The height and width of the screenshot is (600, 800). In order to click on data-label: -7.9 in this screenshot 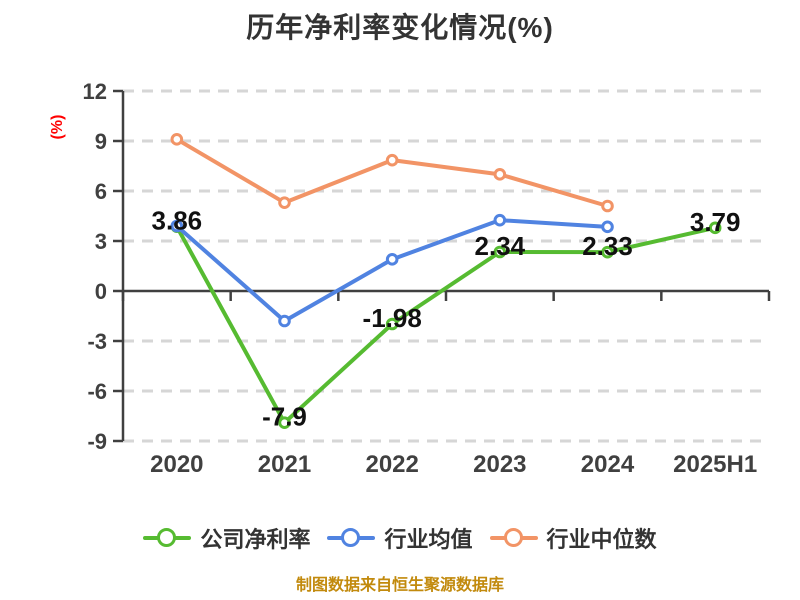, I will do `click(284, 417)`.